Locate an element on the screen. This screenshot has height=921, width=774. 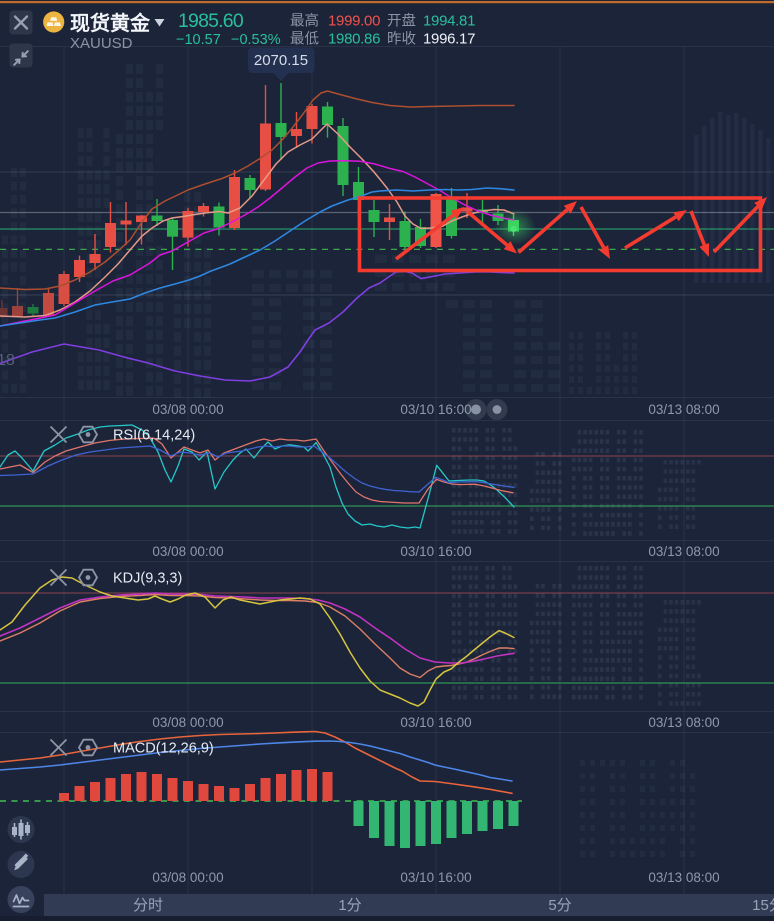
svg-text: 1994.81 is located at coordinates (449, 21).